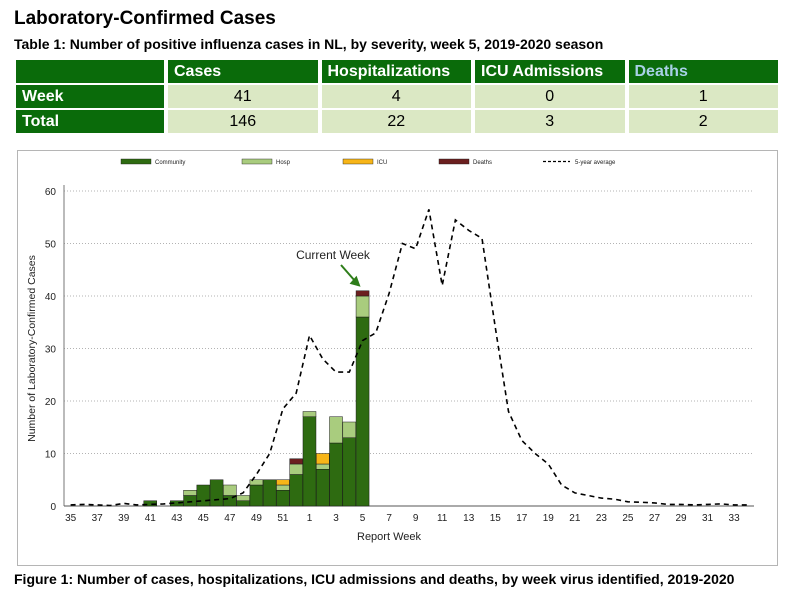  Describe the element at coordinates (389, 537) in the screenshot. I see `x-axis-title: Report Week` at that location.